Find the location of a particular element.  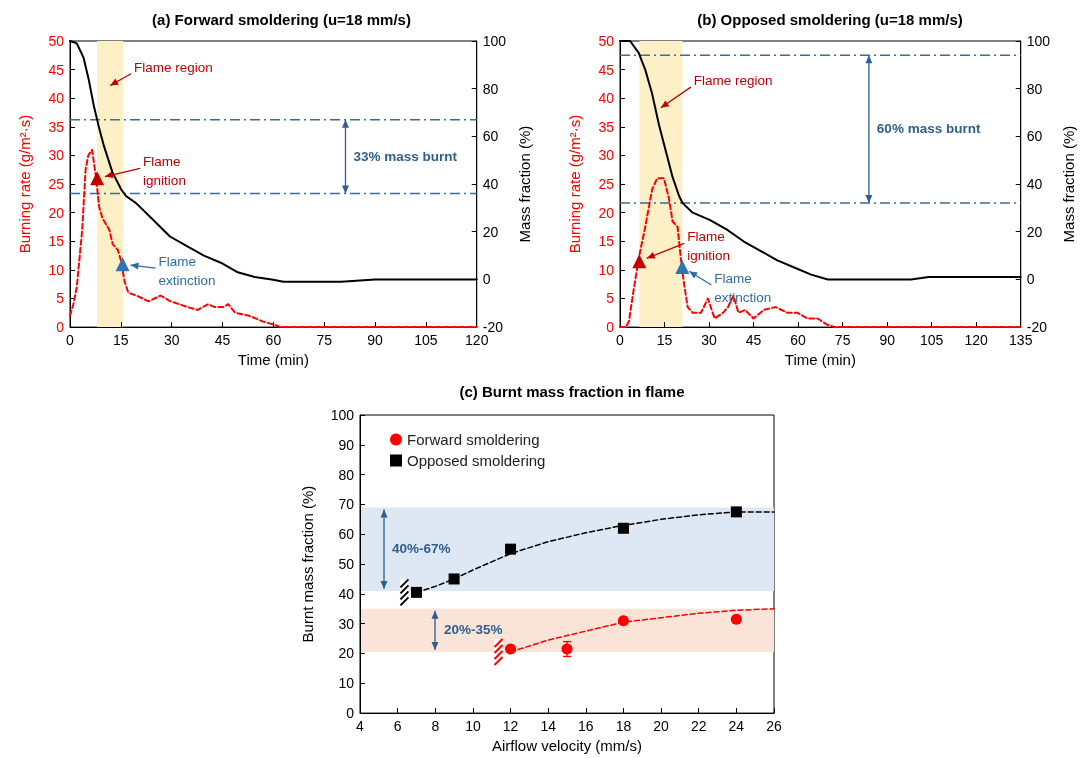

chart-title: (c) Burnt mass fraction in flame is located at coordinates (572, 391).